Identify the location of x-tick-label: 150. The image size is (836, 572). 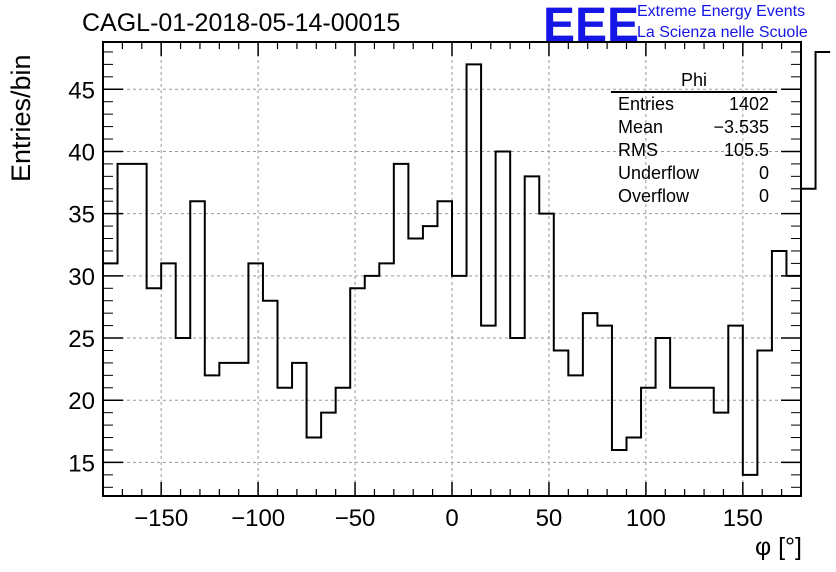
(743, 518).